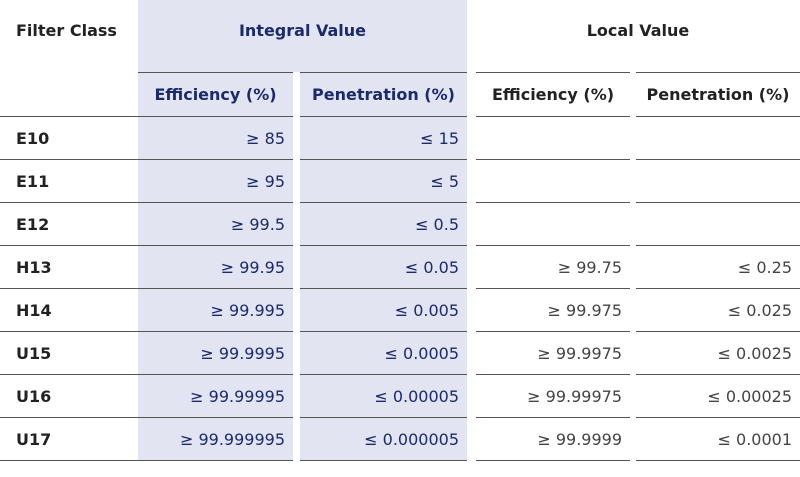 The image size is (800, 477). What do you see at coordinates (232, 439) in the screenshot?
I see `integral-value: ≥ 99.999995` at bounding box center [232, 439].